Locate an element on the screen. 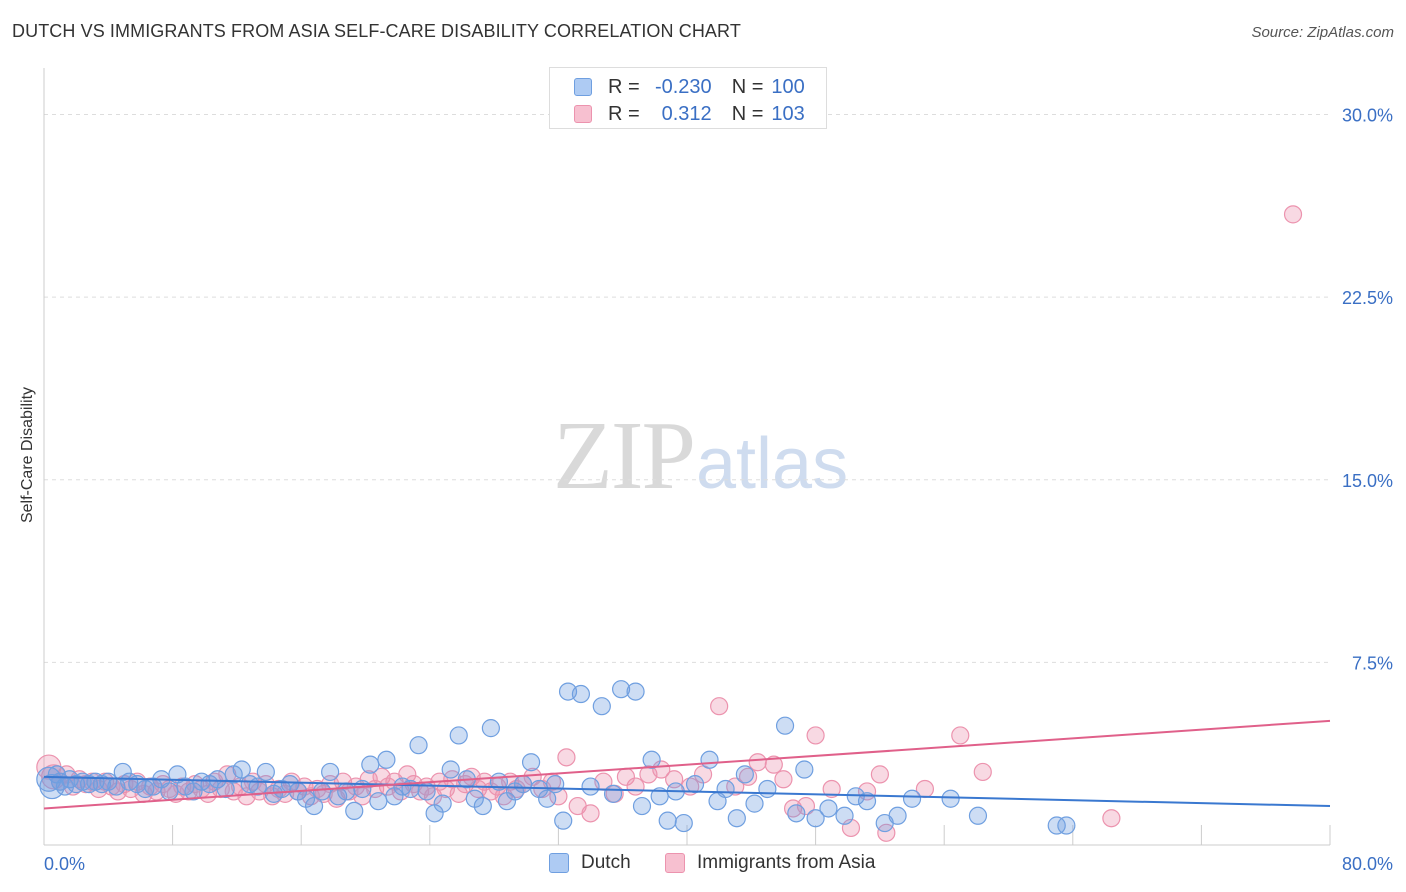  legend-n-value: 100 is located at coordinates (788, 86).